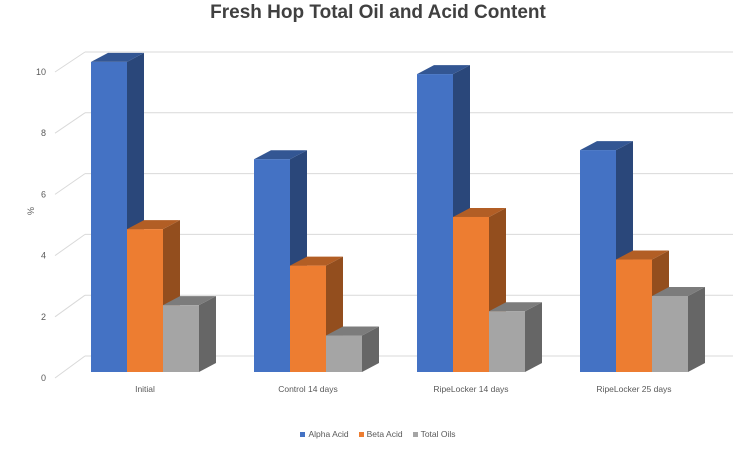  What do you see at coordinates (145, 389) in the screenshot?
I see `x-tick-label: Initial` at bounding box center [145, 389].